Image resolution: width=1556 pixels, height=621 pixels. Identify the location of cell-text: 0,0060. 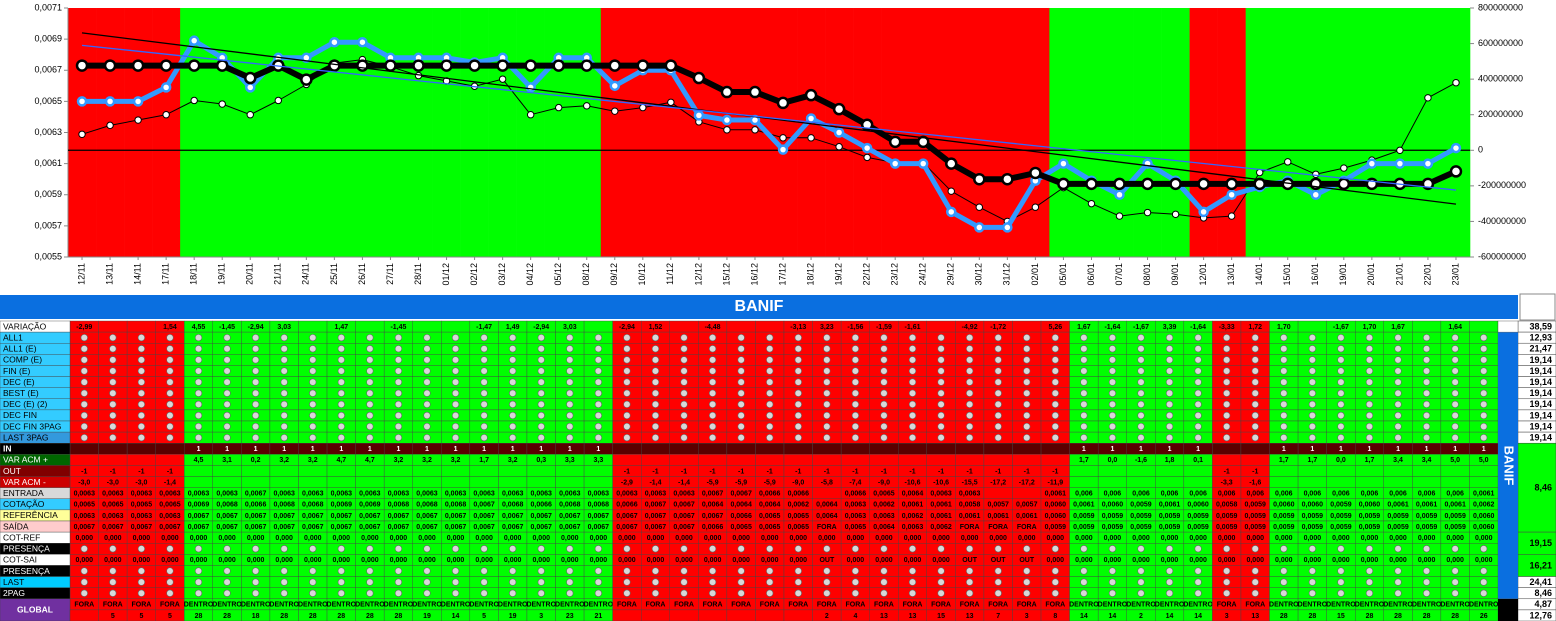
(1370, 505).